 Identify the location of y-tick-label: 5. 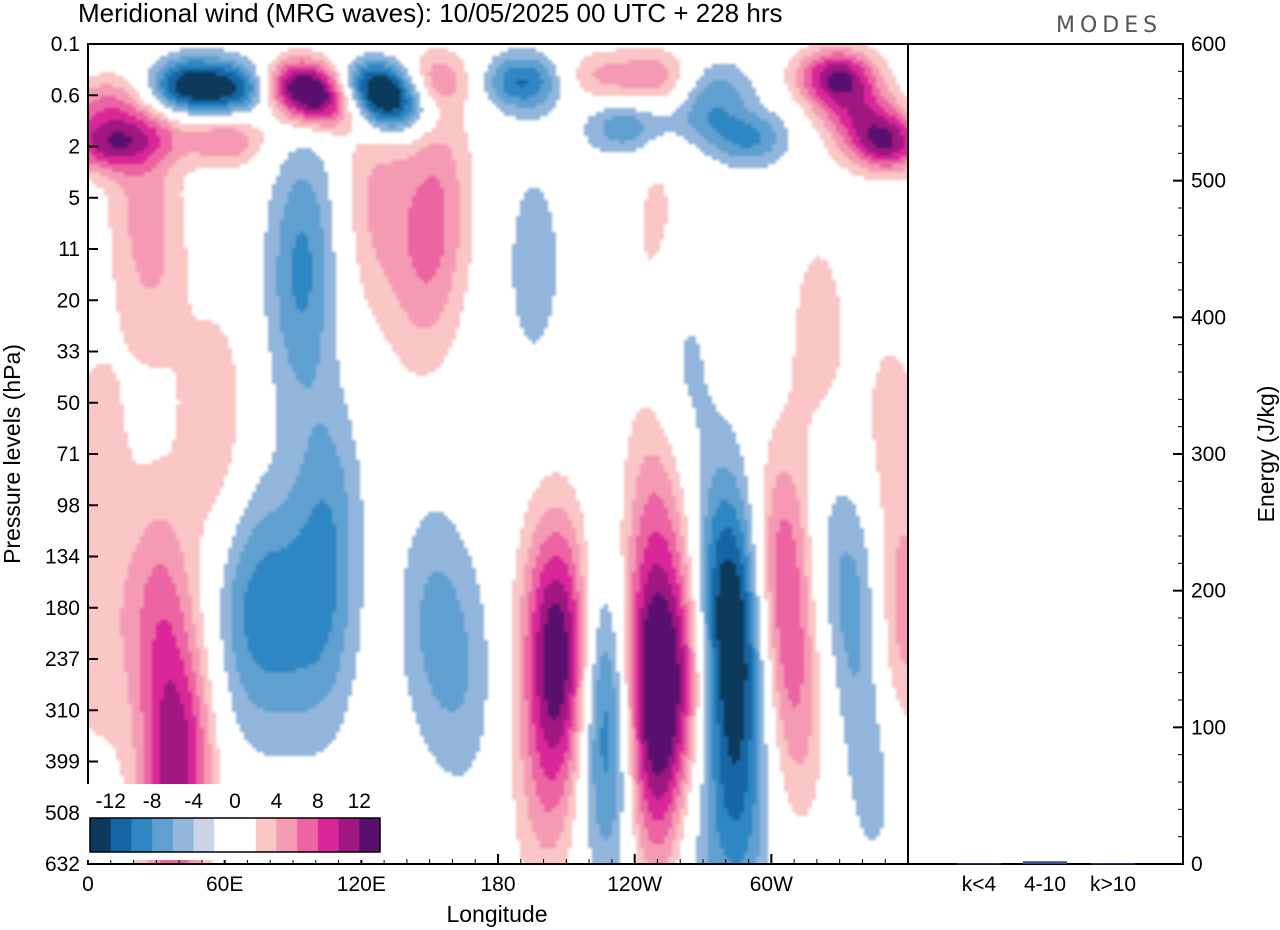
(74, 198).